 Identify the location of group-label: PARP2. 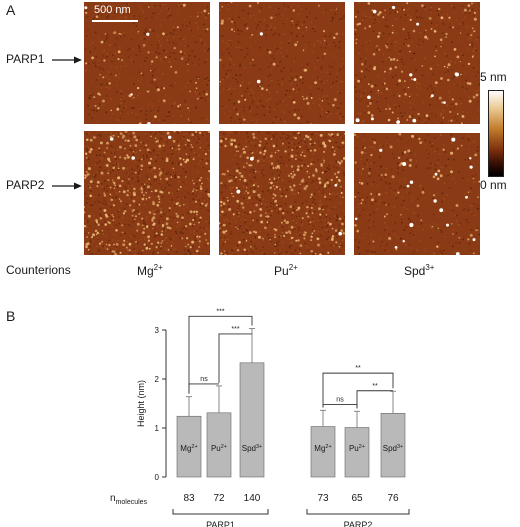
(358, 523).